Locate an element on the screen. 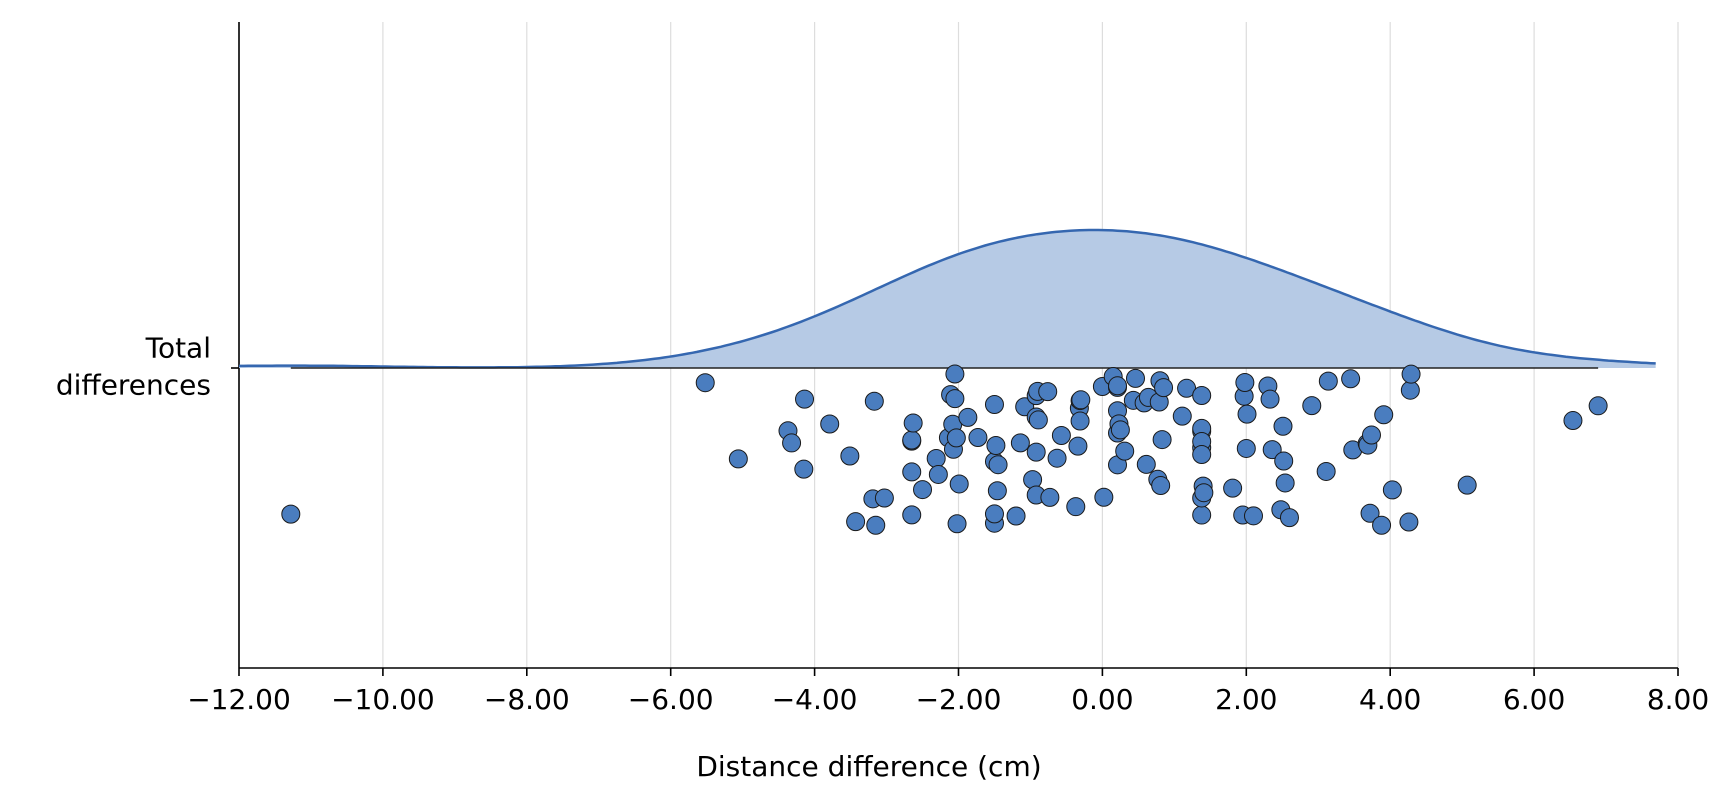  x-tick-label: −4.00 is located at coordinates (815, 699).